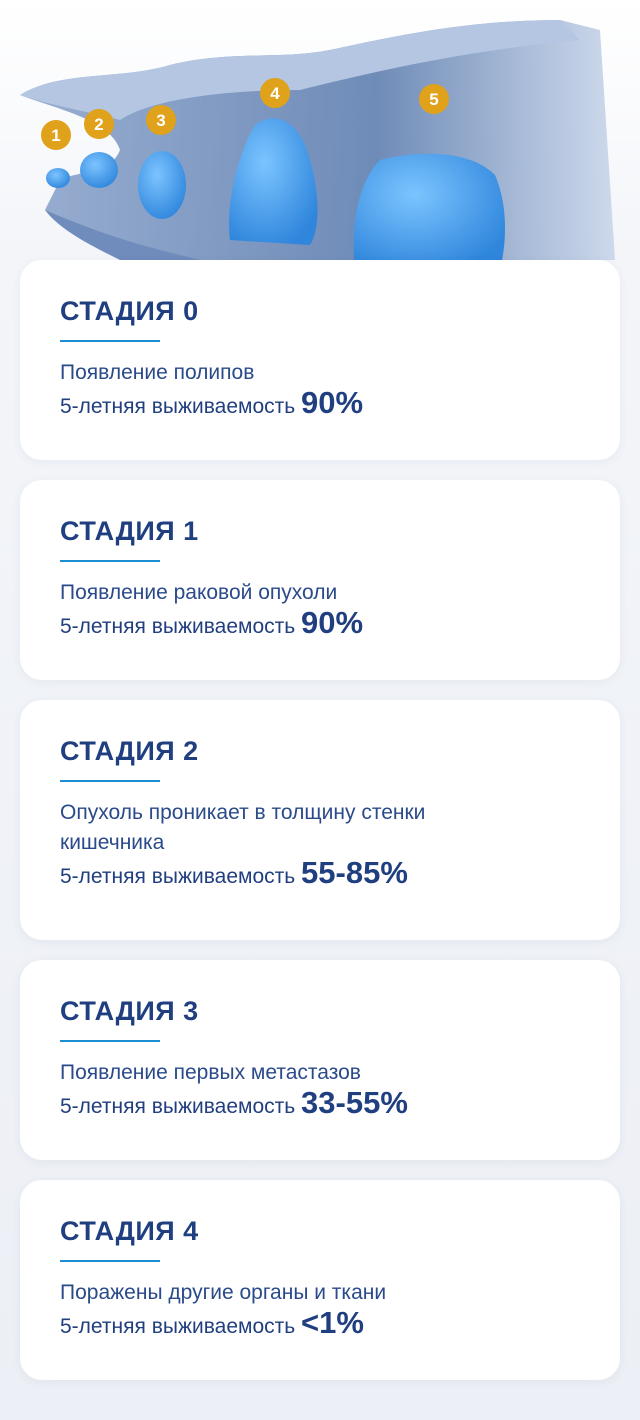 The width and height of the screenshot is (640, 1420). I want to click on survival-value: 55-85%, so click(354, 872).